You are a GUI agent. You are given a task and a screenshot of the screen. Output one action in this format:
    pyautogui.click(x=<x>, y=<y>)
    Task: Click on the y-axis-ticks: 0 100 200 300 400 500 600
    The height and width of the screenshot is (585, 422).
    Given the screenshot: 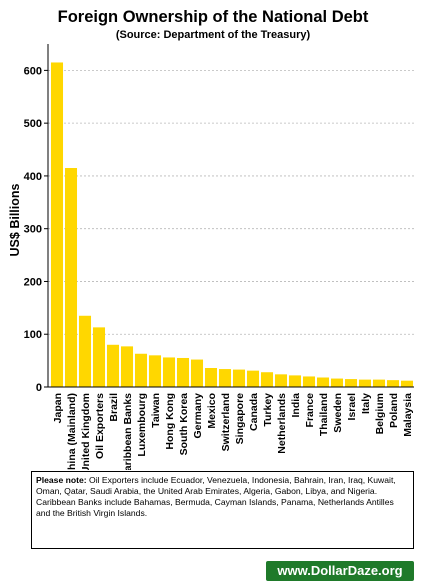 What is the action you would take?
    pyautogui.click(x=36, y=229)
    